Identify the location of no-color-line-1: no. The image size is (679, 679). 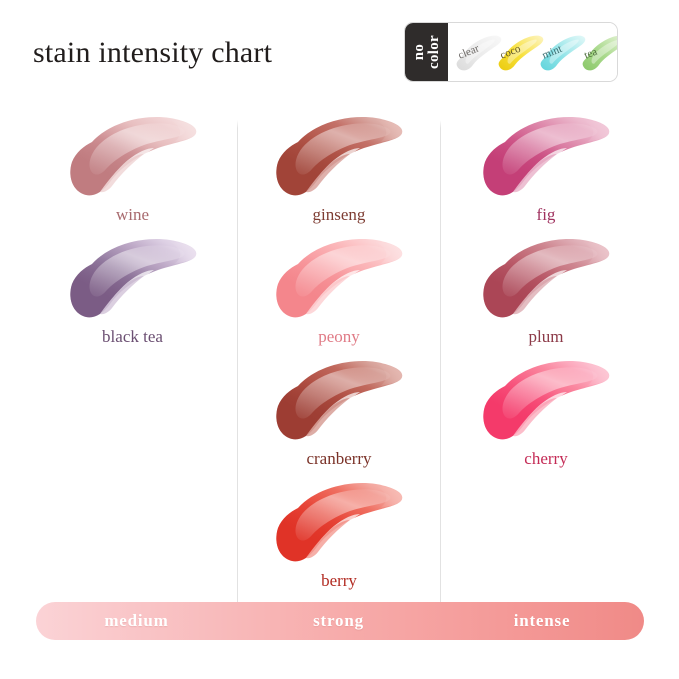
(418, 52).